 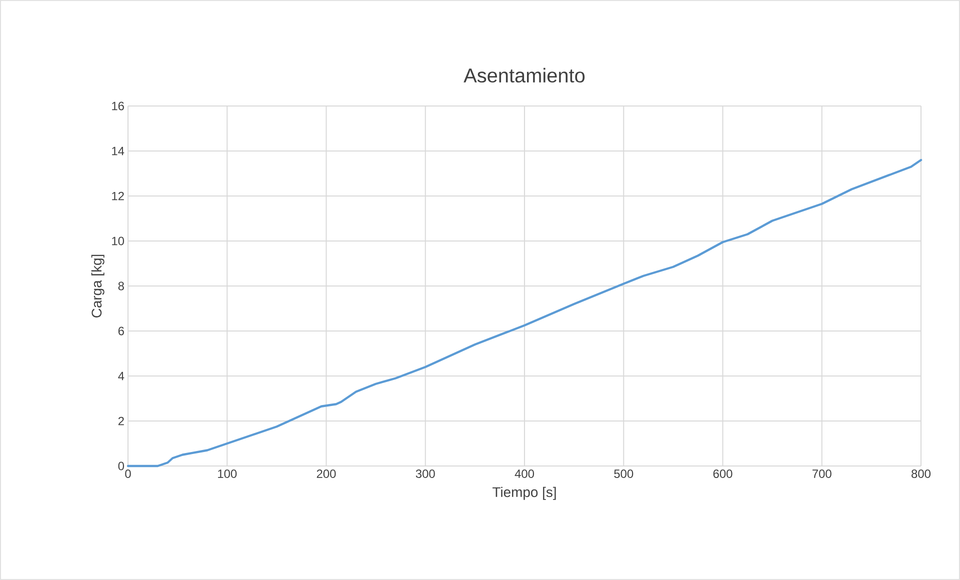 I want to click on y-tick-label: 0, so click(x=121, y=466).